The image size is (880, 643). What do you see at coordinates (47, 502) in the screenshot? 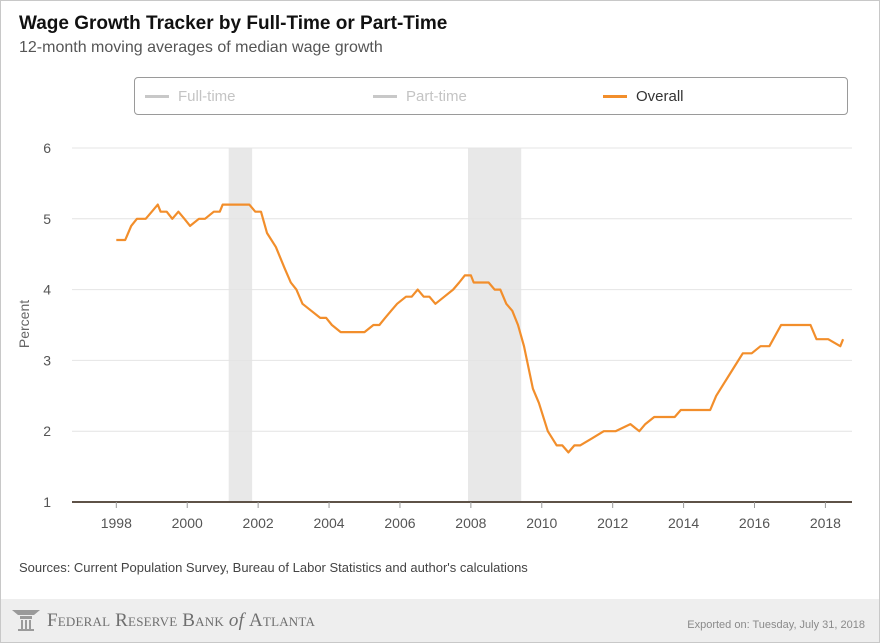
I see `y-tick-label-1: 1` at bounding box center [47, 502].